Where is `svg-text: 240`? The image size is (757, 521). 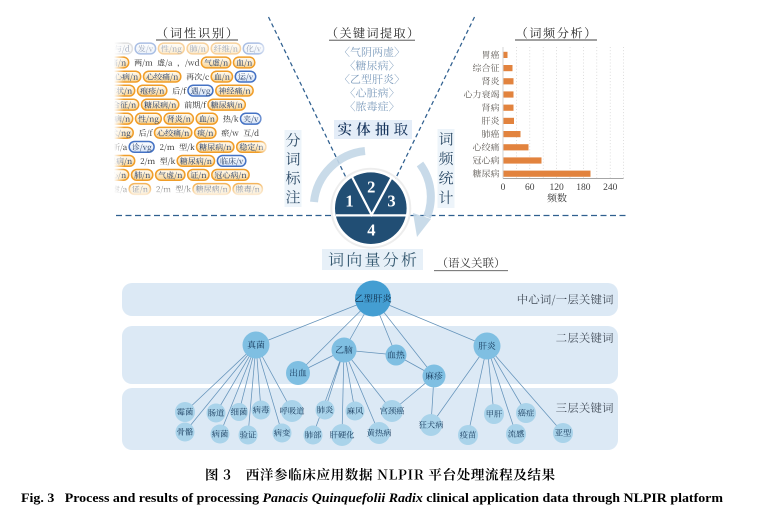
svg-text: 240 is located at coordinates (610, 188).